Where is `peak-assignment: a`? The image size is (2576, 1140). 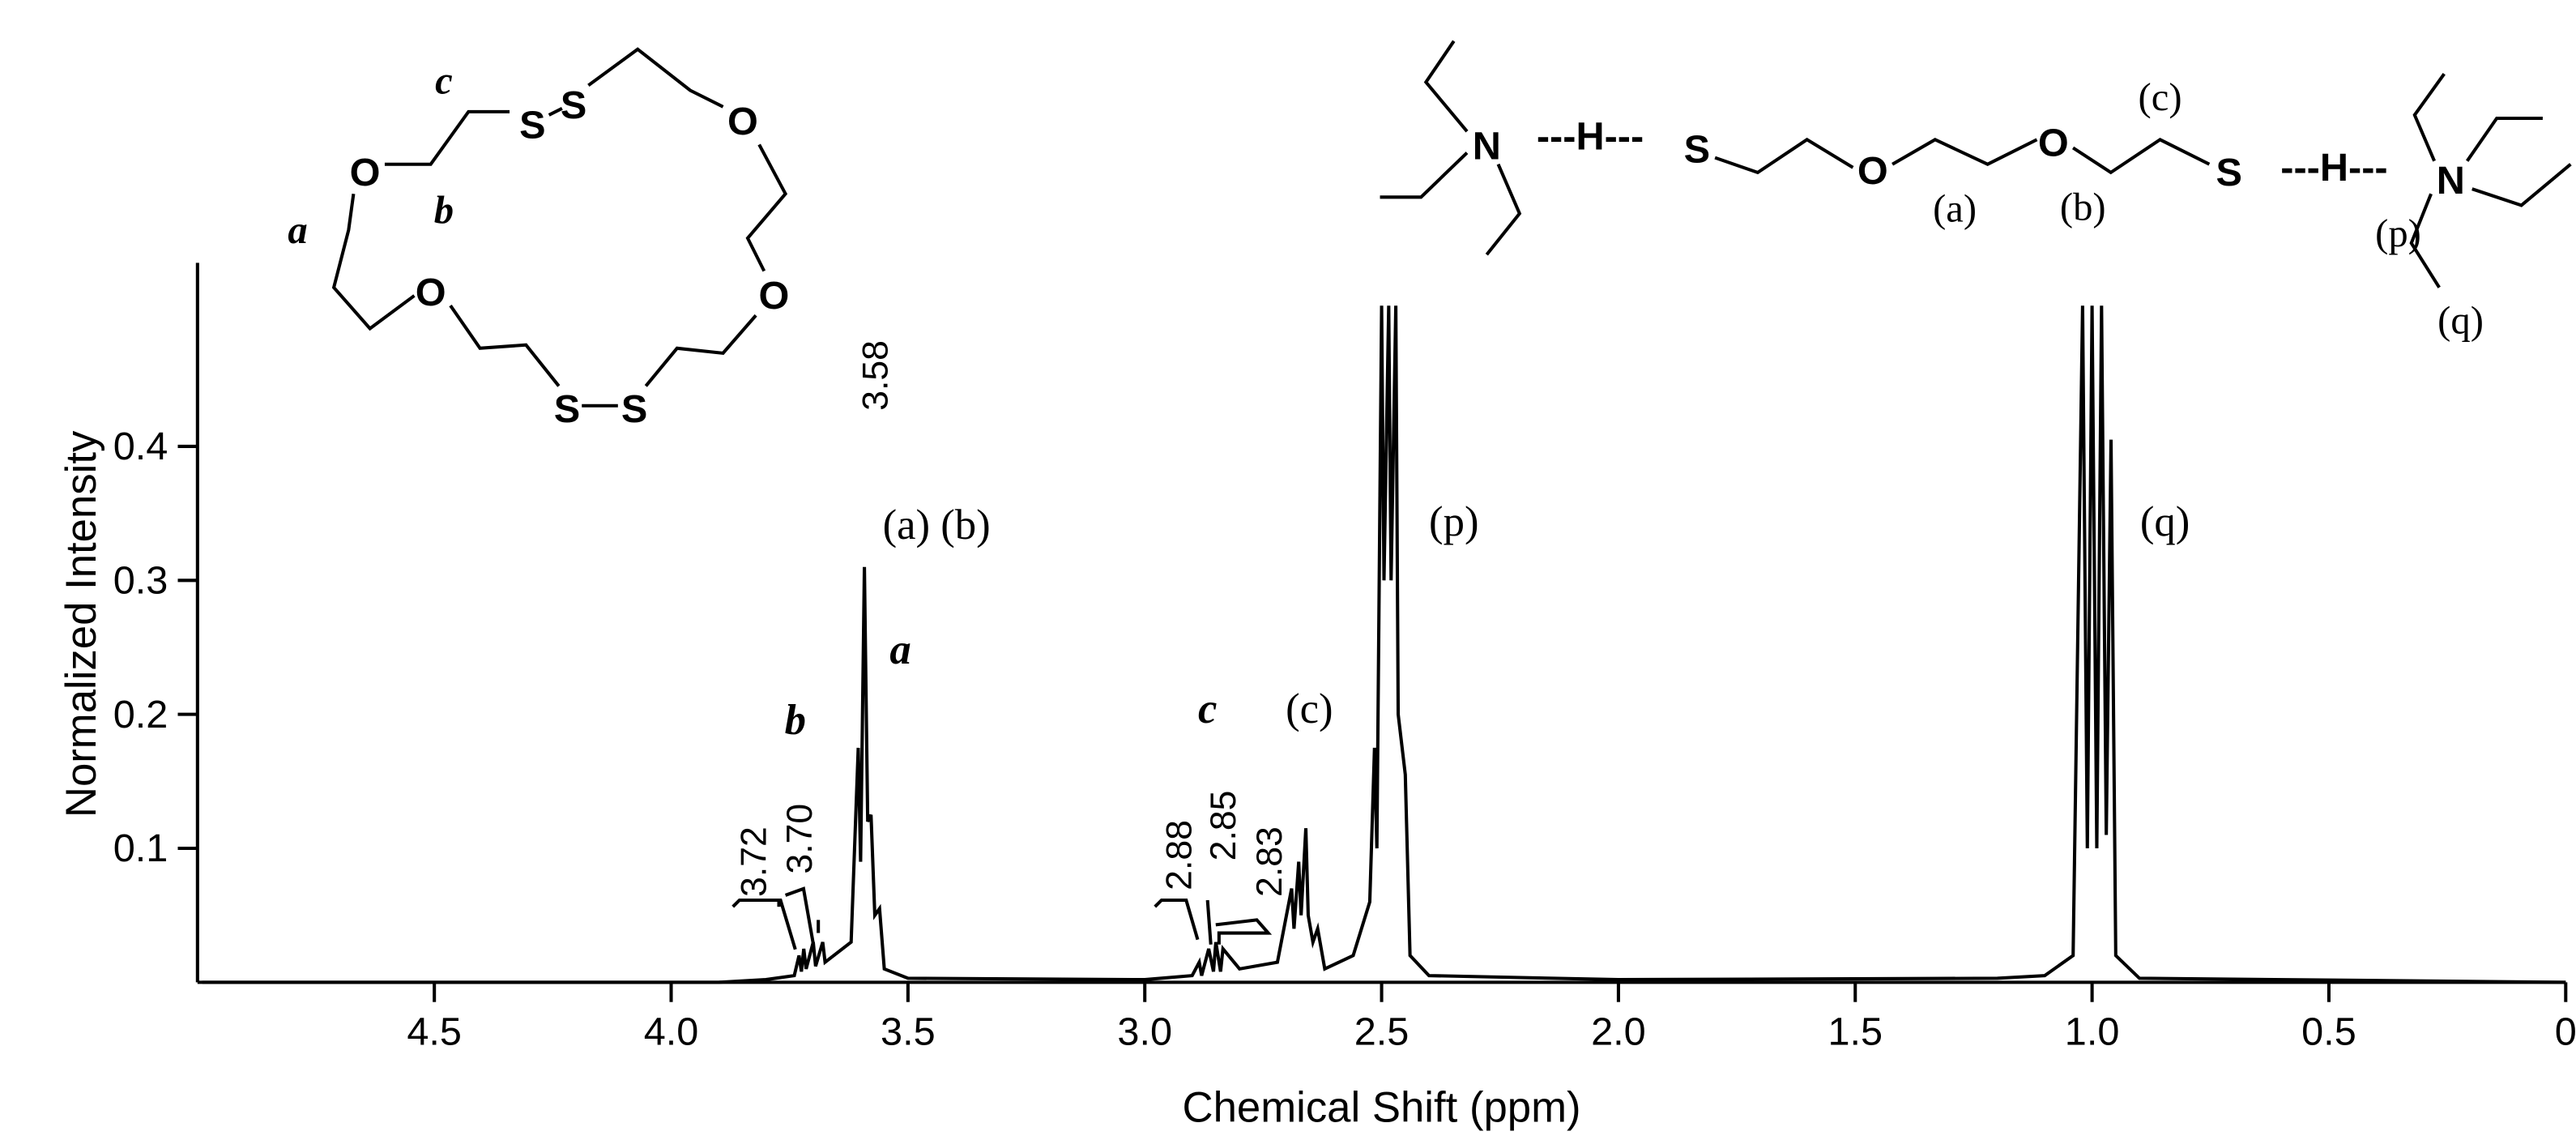 peak-assignment: a is located at coordinates (900, 649).